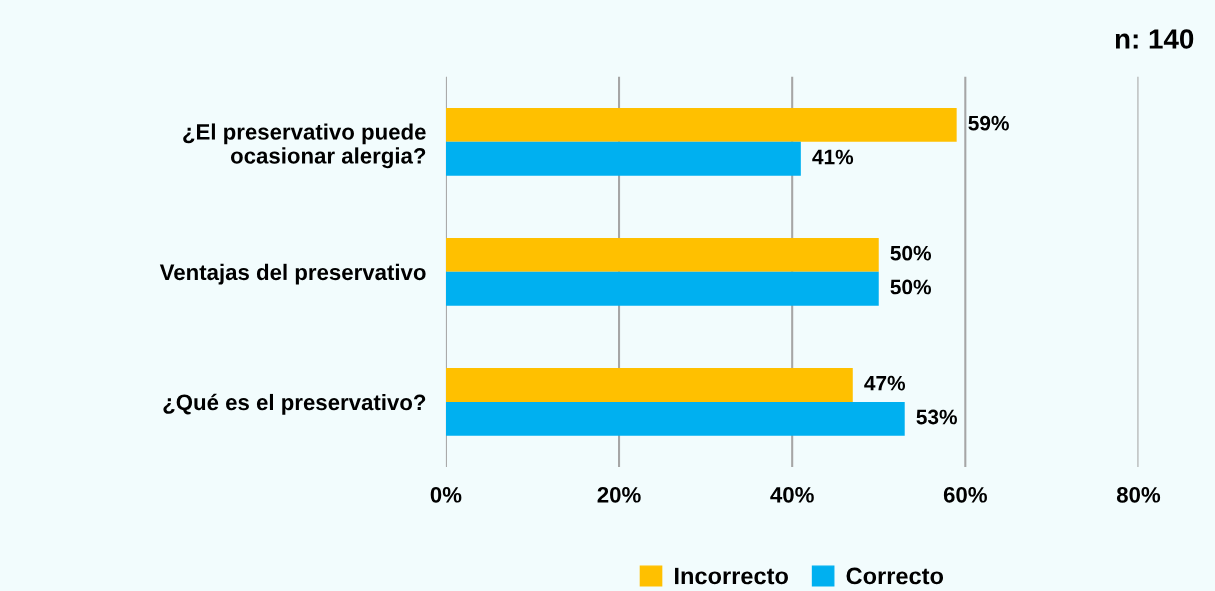  What do you see at coordinates (833, 157) in the screenshot?
I see `data-label: 41%` at bounding box center [833, 157].